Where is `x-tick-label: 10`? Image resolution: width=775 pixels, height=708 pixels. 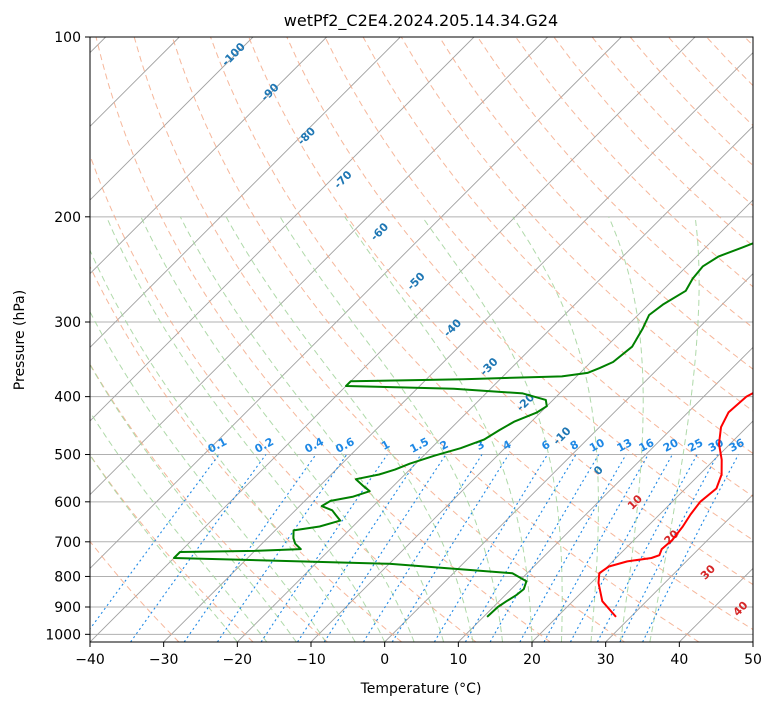
x-tick-label: 10 is located at coordinates (458, 660).